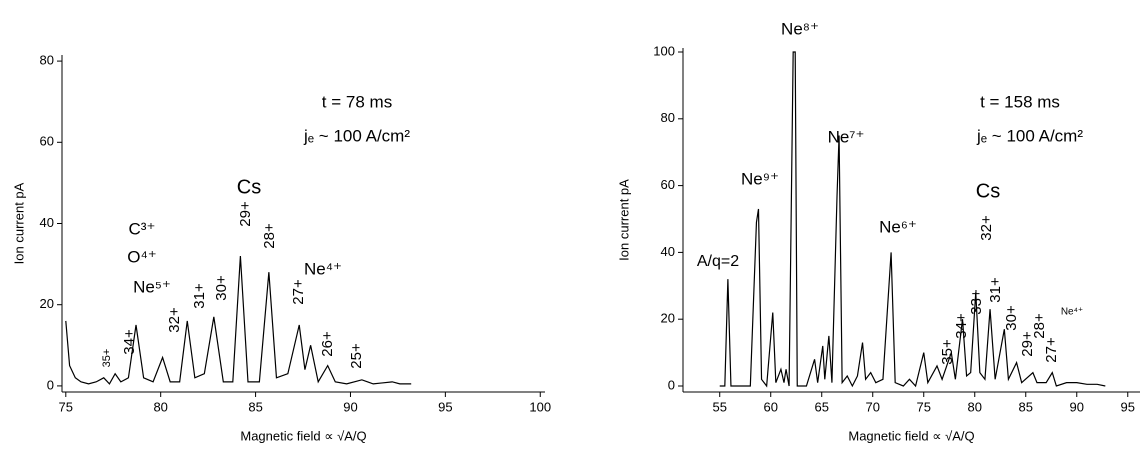 This screenshot has height=453, width=1147. Describe the element at coordinates (238, 320) in the screenshot. I see `spectrum-line` at that location.